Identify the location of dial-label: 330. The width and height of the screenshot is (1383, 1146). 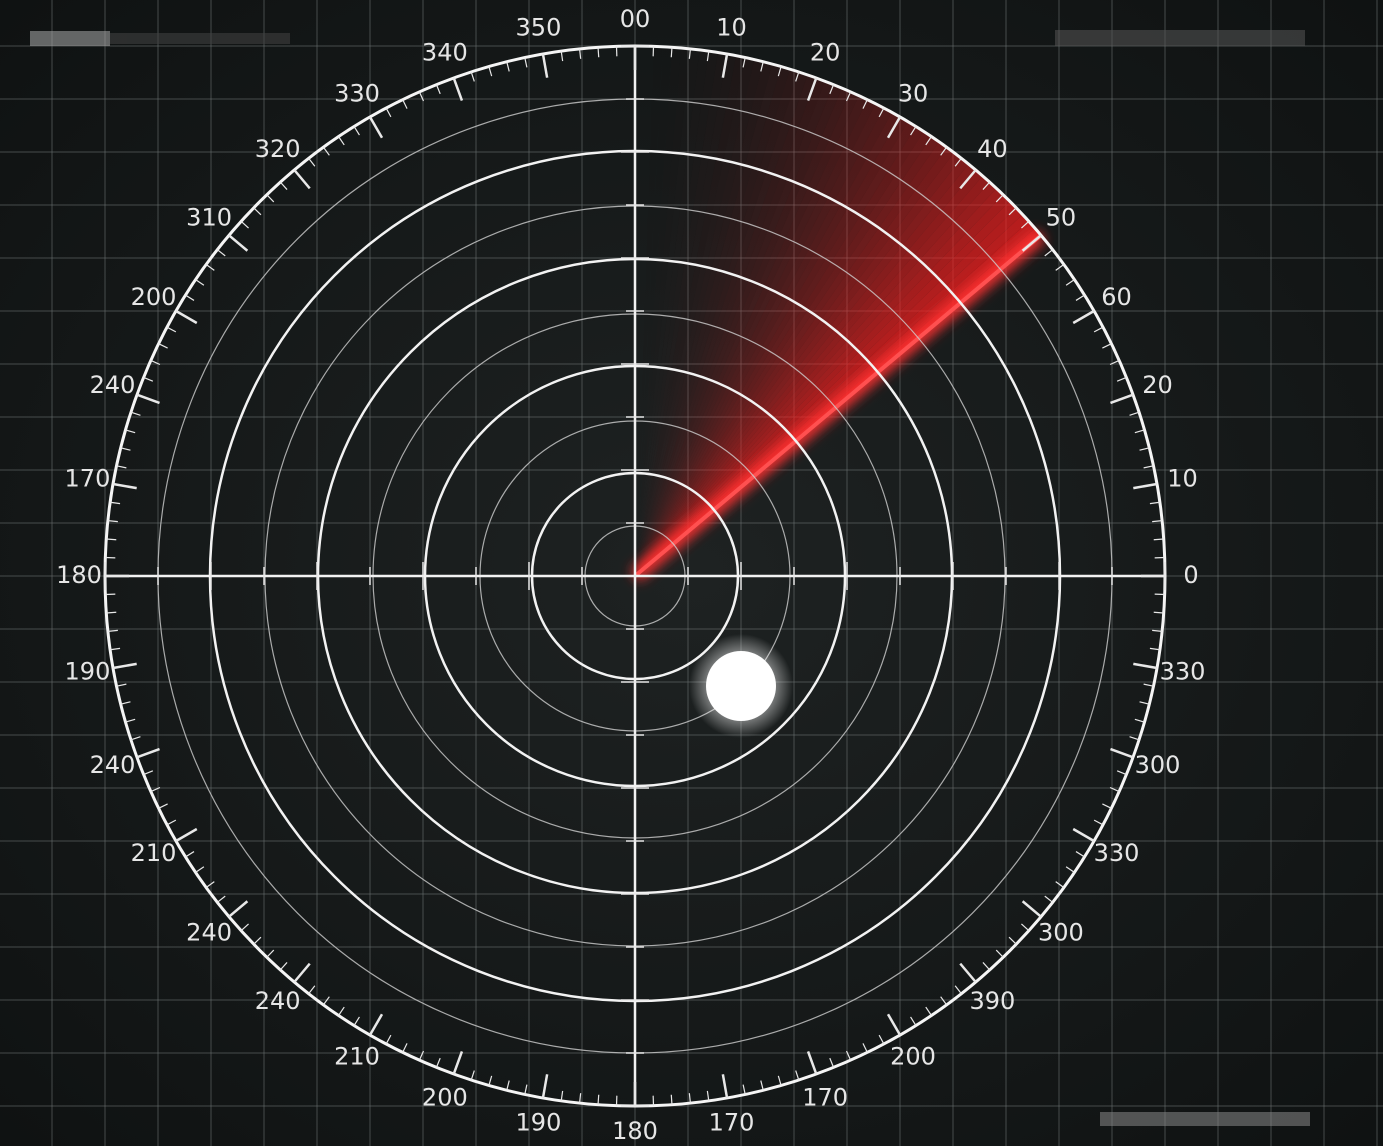
(357, 93).